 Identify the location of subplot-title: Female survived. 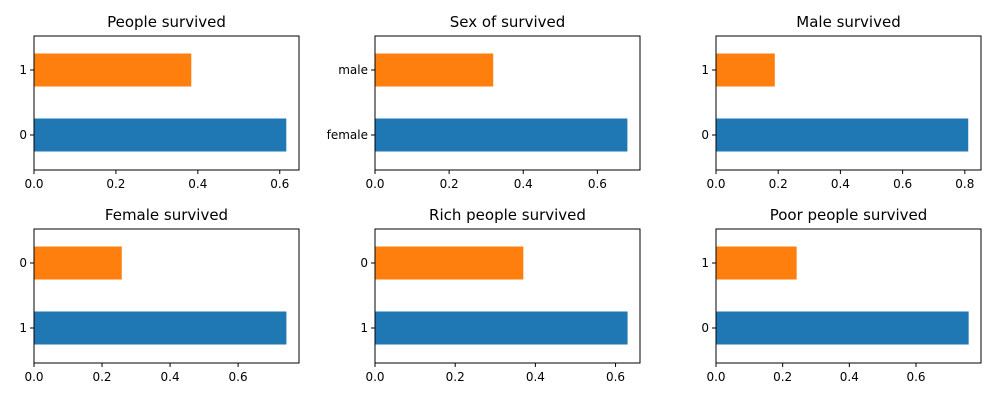
(166, 215).